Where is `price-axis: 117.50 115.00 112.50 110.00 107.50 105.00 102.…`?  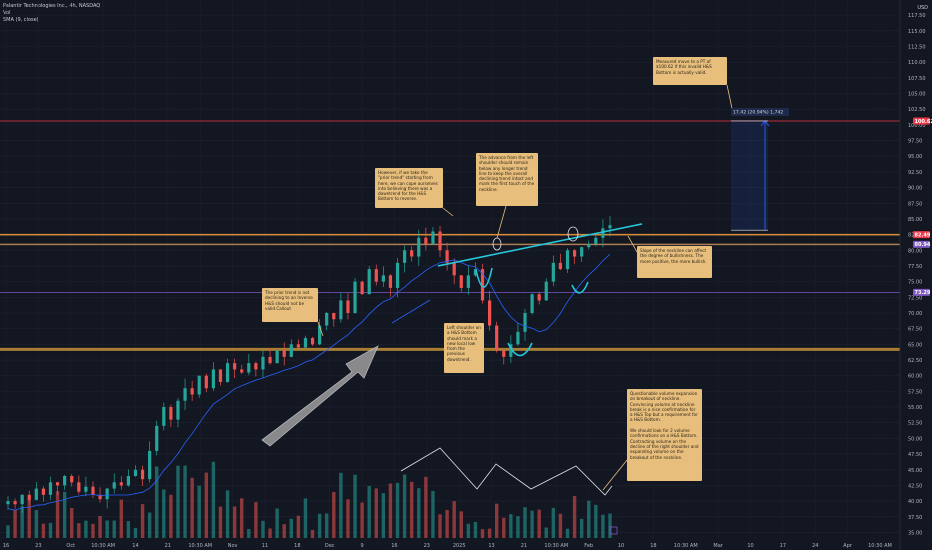 price-axis: 117.50 115.00 112.50 110.00 107.50 105.00 102.… is located at coordinates (915, 275).